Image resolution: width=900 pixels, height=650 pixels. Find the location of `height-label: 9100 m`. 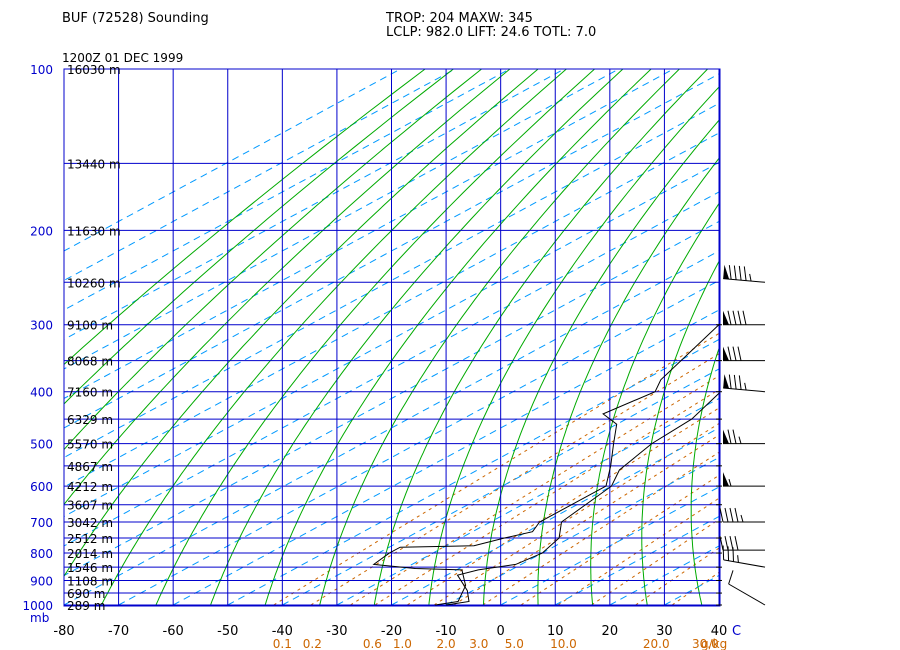

height-label: 9100 m is located at coordinates (90, 326).